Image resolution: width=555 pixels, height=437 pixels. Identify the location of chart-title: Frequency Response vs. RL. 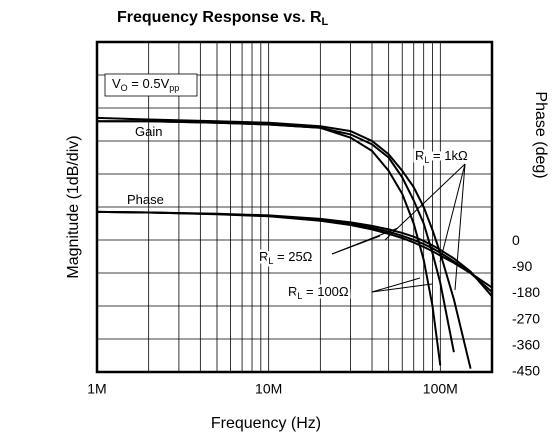
(223, 18).